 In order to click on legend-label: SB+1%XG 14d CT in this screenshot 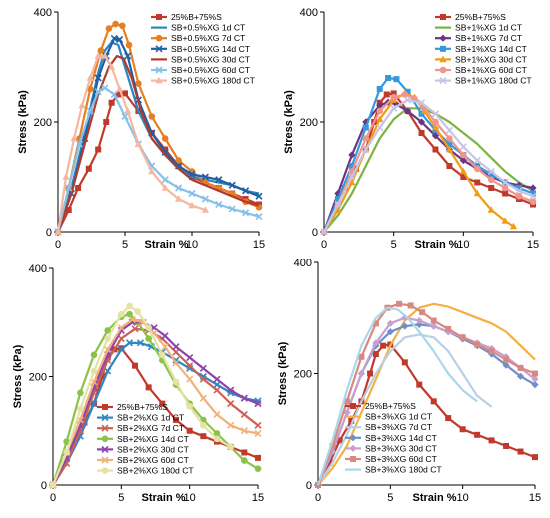, I will do `click(491, 49)`.